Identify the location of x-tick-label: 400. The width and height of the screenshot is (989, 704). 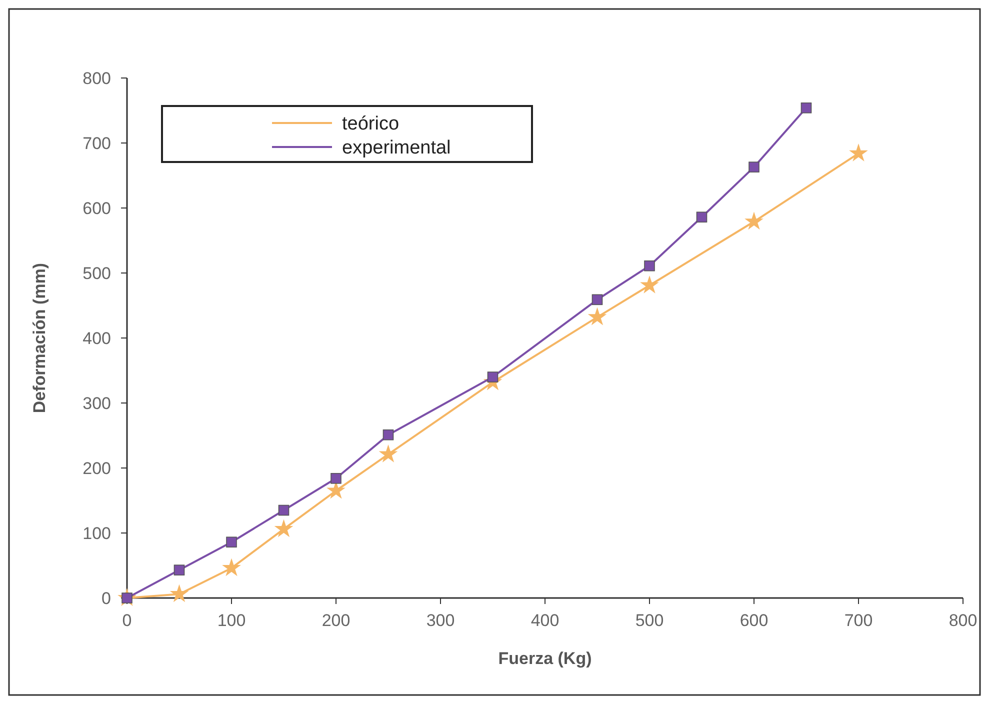
(545, 620).